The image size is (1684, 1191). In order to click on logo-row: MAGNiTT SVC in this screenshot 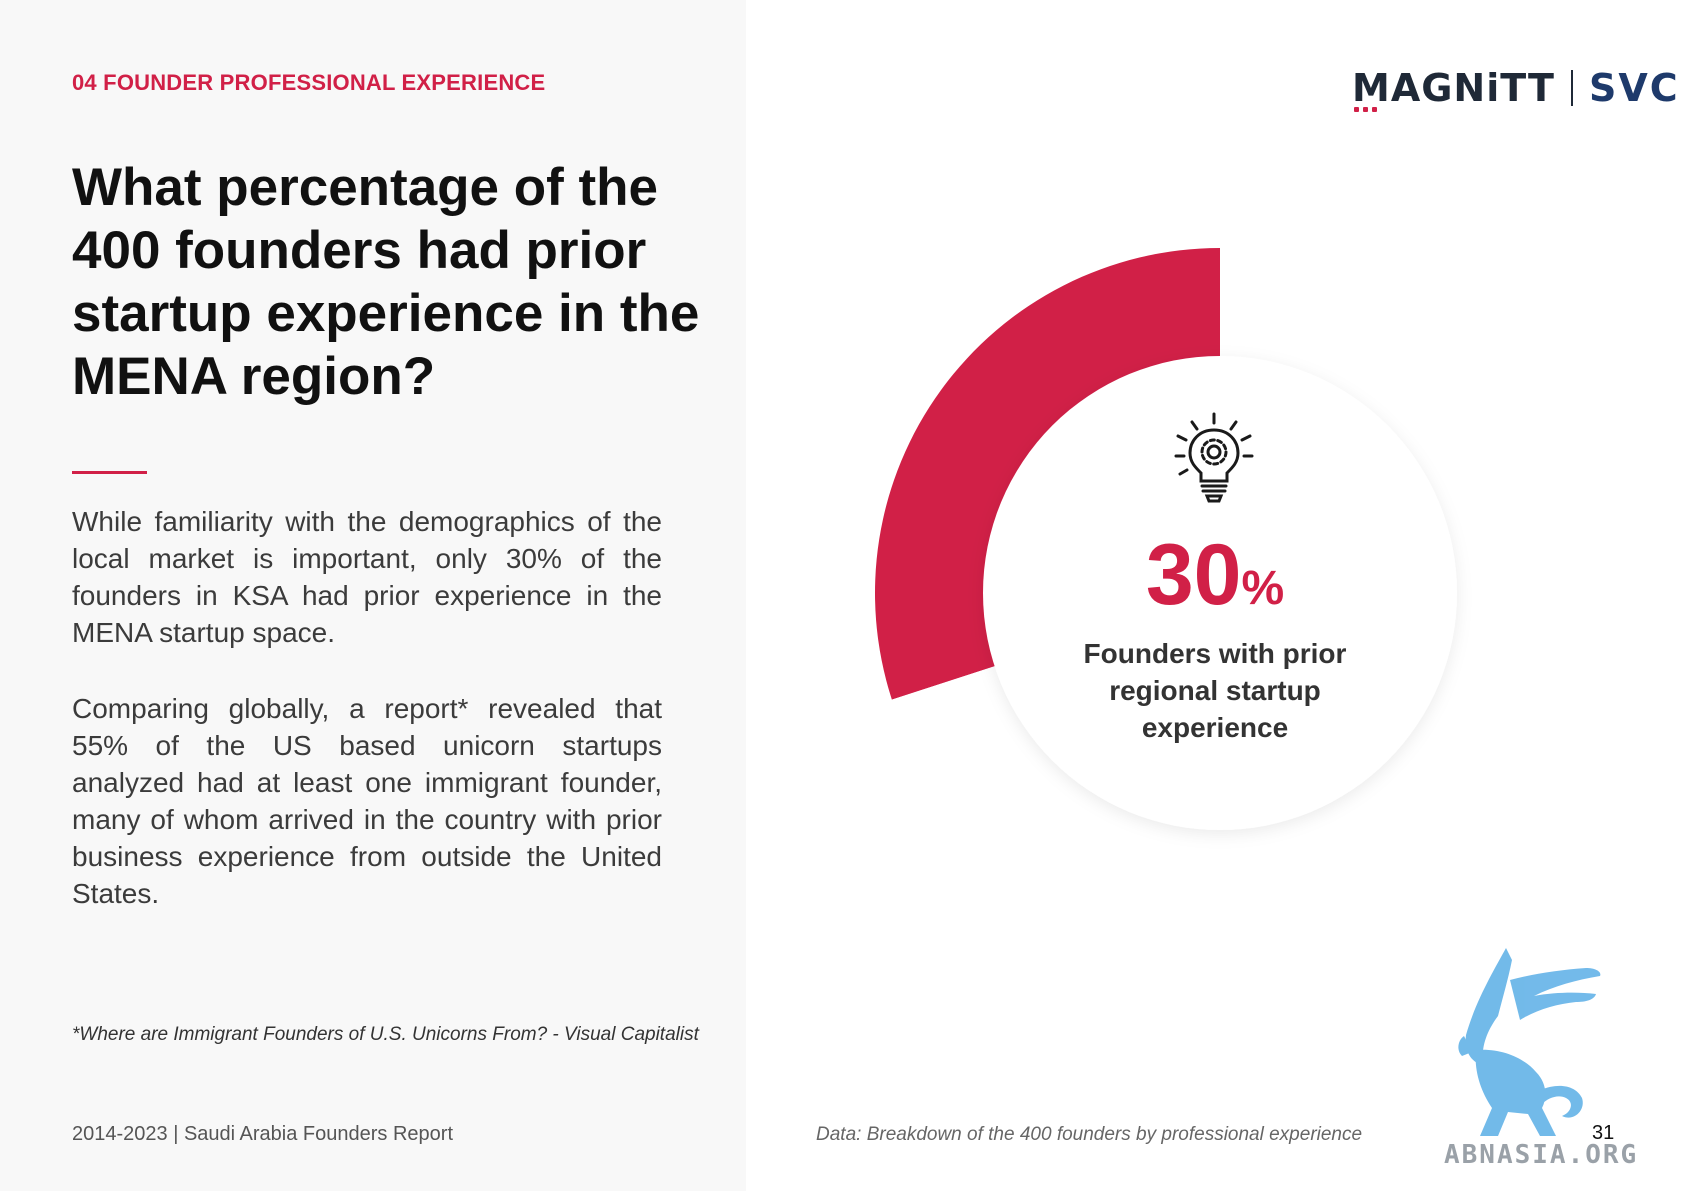, I will do `click(1516, 89)`.